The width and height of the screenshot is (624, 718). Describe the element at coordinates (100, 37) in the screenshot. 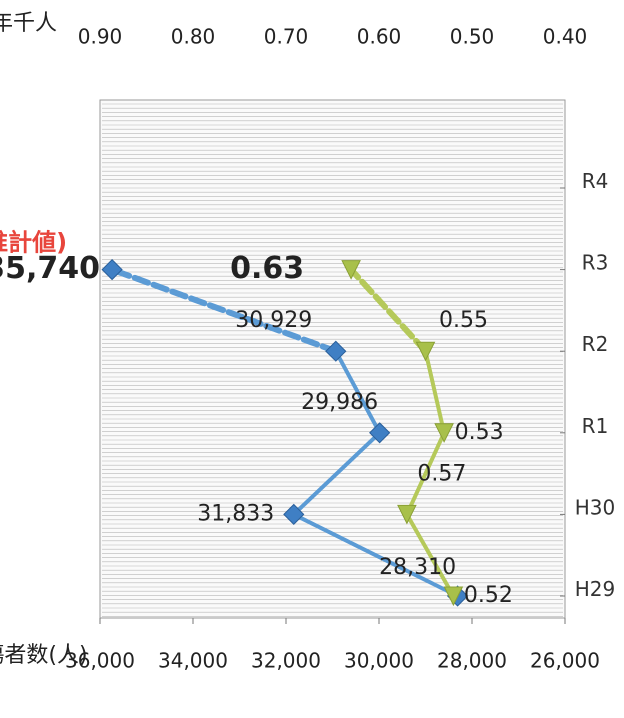

I see `right-axis-tick-label: 0.90` at that location.